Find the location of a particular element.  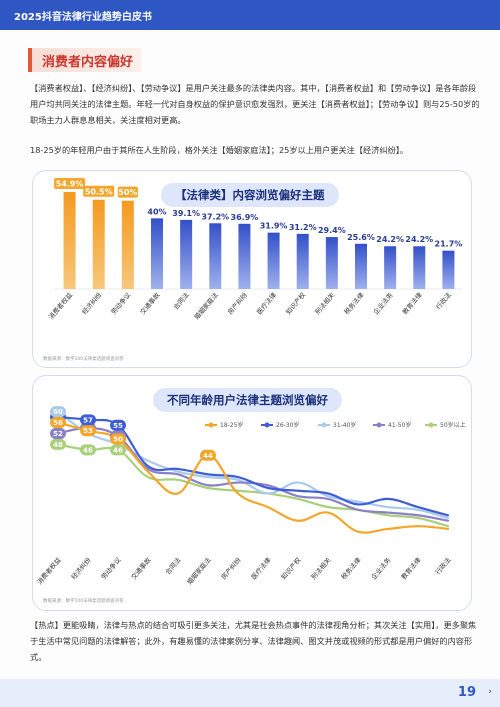

line-category-label: 行政法 is located at coordinates (443, 565).